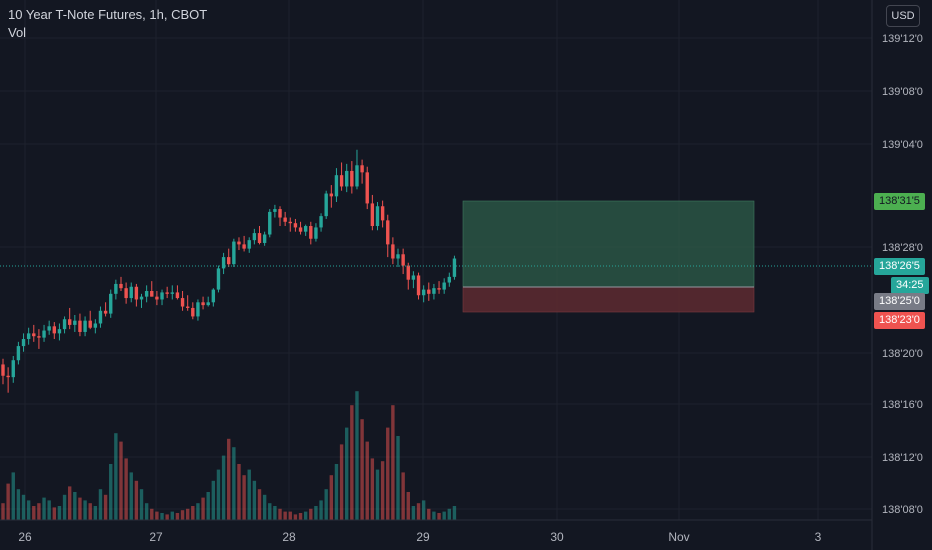  What do you see at coordinates (902, 354) in the screenshot?
I see `price-tick-label: 138'20'0` at bounding box center [902, 354].